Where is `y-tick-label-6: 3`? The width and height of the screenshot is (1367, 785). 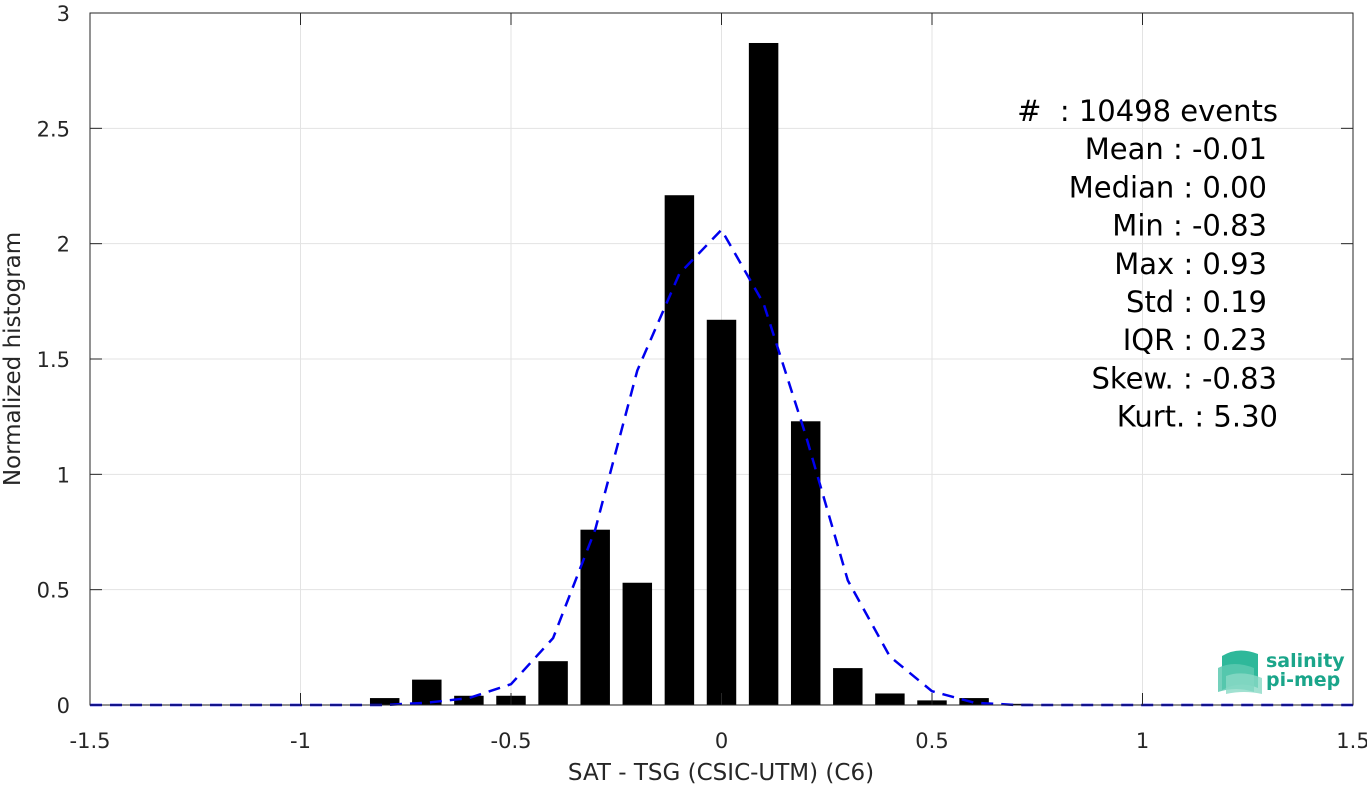
y-tick-label-6: 3 is located at coordinates (63, 14).